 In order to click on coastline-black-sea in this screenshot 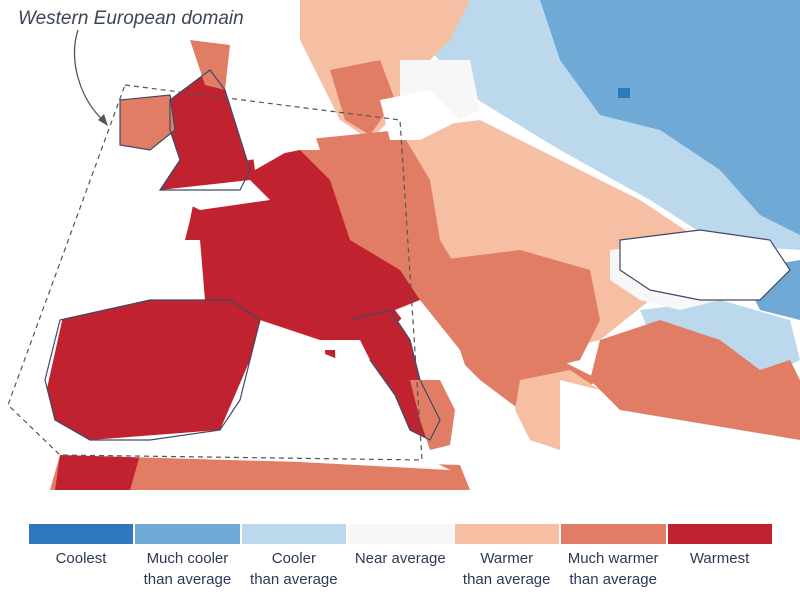, I will do `click(705, 265)`.